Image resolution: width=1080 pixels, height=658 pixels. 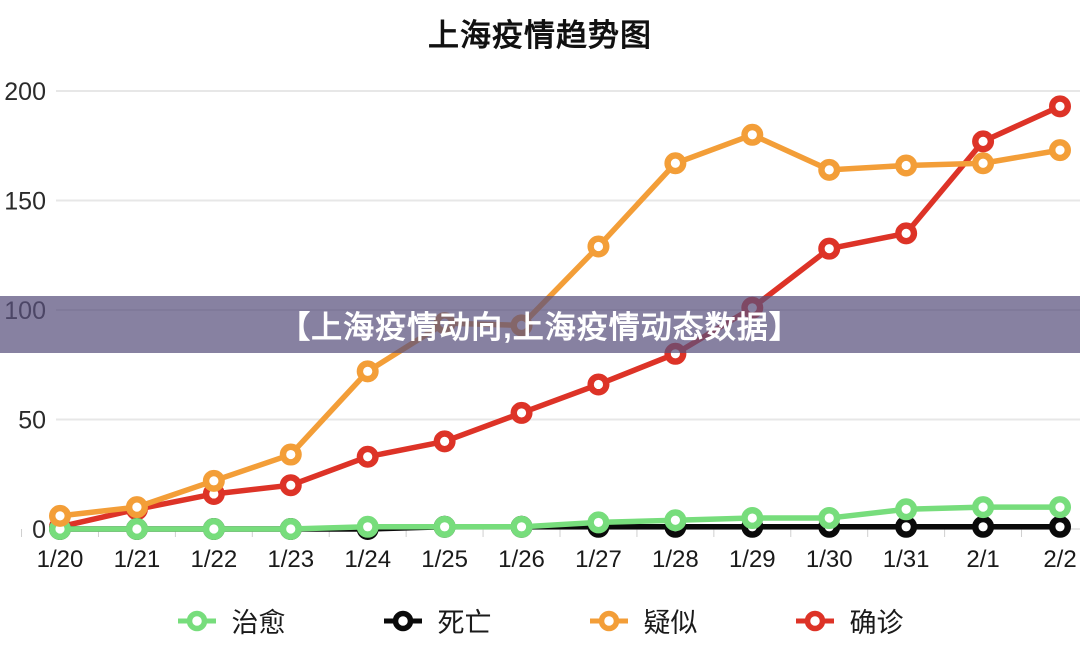 I want to click on svg-text: 1/23, so click(x=290, y=559).